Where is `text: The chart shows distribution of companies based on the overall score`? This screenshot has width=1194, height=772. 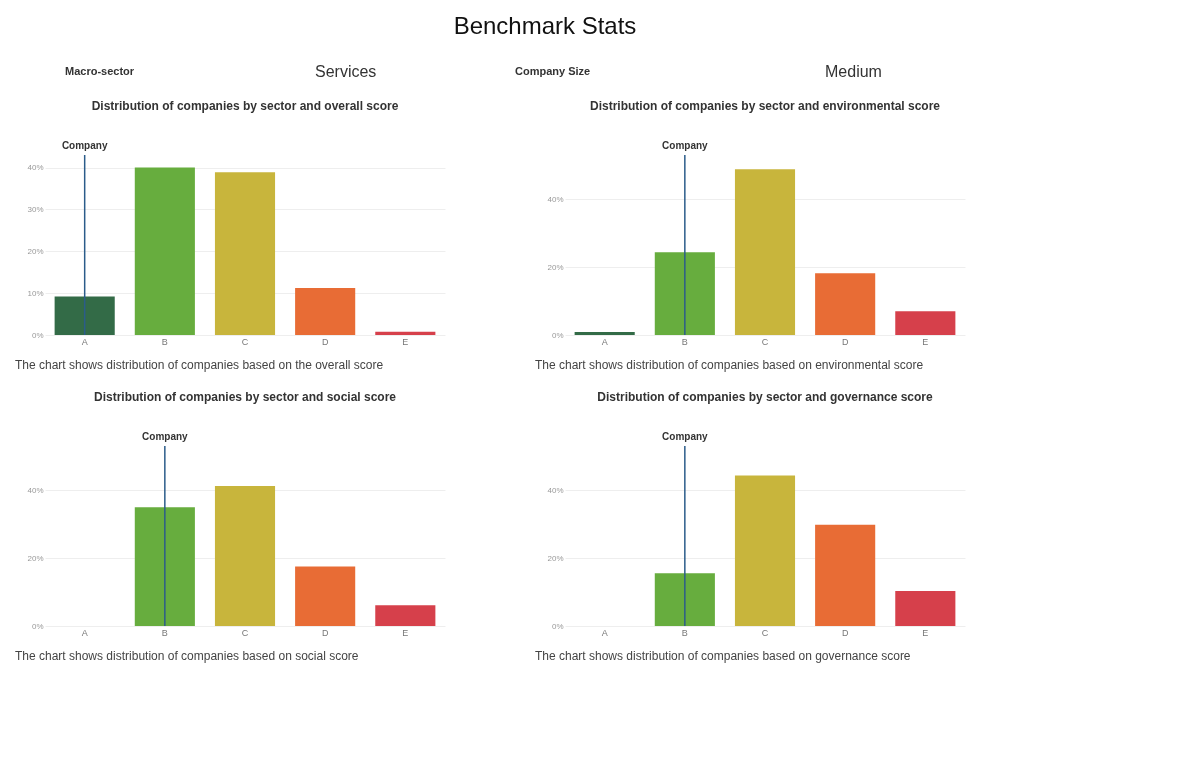
text: The chart shows distribution of companies based on the overall score is located at coordinates (199, 365).